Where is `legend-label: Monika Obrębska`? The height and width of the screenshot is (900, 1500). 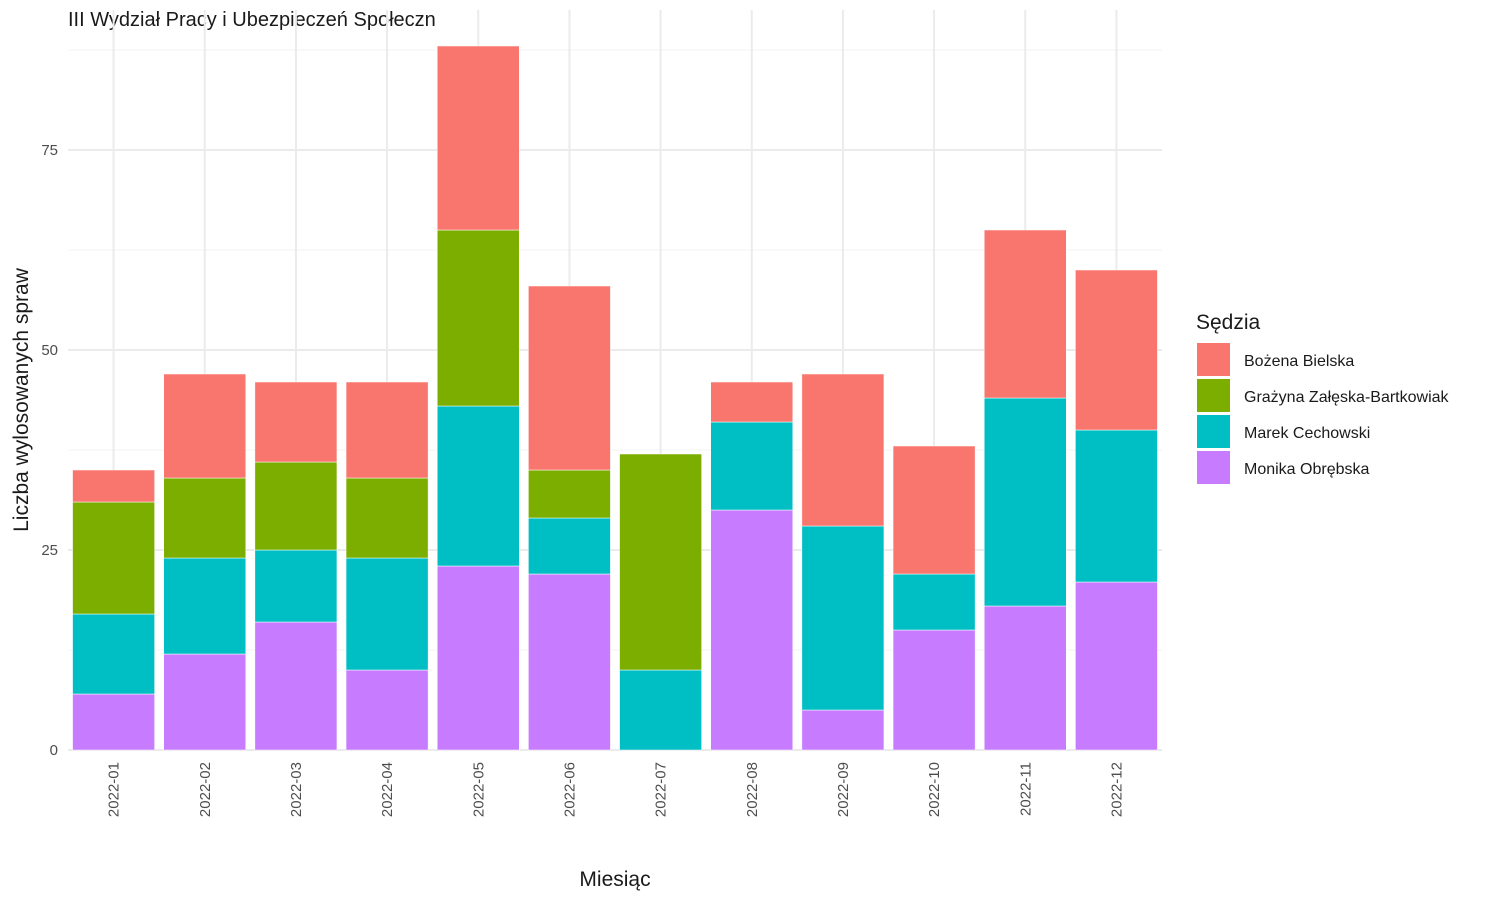
legend-label: Monika Obrębska is located at coordinates (1306, 469).